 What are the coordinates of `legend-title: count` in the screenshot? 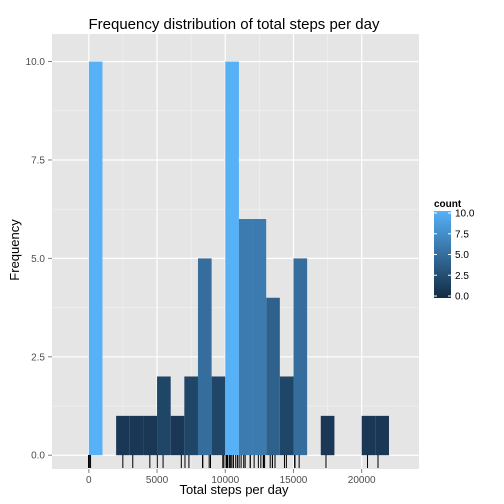 It's located at (448, 204).